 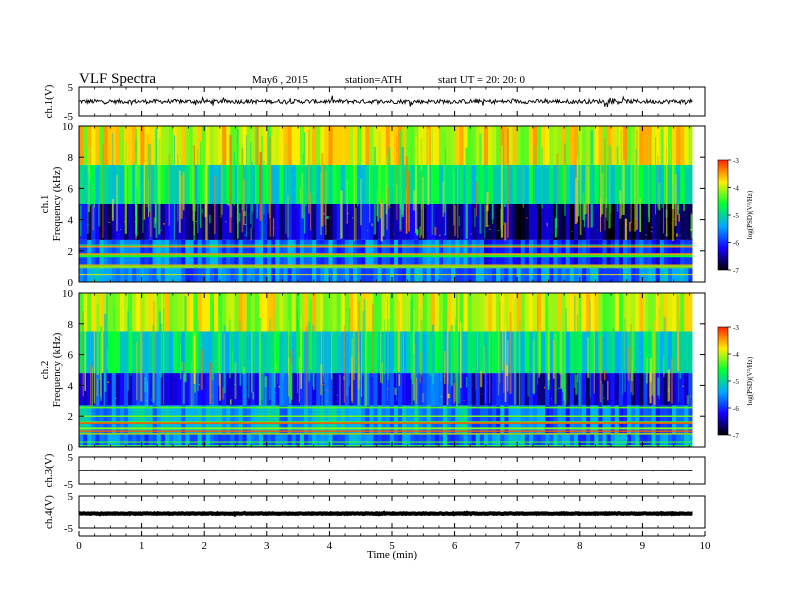 What do you see at coordinates (45, 204) in the screenshot?
I see `ch1-spectrogram-ylabel-channel: ch.1` at bounding box center [45, 204].